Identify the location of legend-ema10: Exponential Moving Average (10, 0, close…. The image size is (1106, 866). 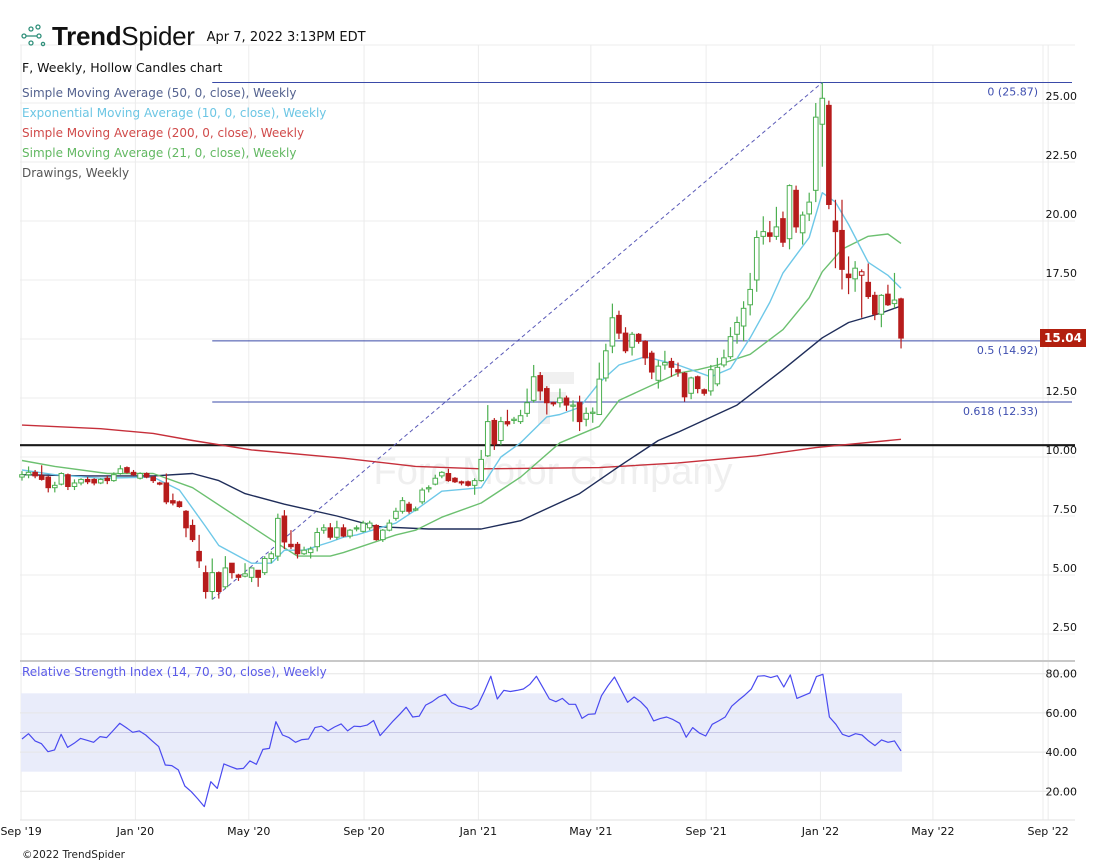
(174, 113).